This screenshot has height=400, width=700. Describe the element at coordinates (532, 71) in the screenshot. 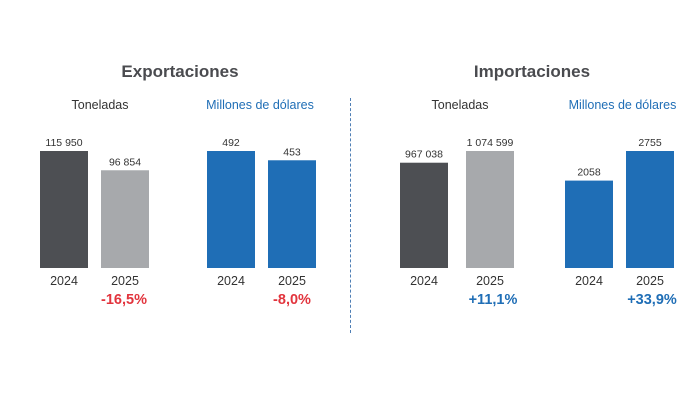

I see `imports-title: Importaciones` at that location.